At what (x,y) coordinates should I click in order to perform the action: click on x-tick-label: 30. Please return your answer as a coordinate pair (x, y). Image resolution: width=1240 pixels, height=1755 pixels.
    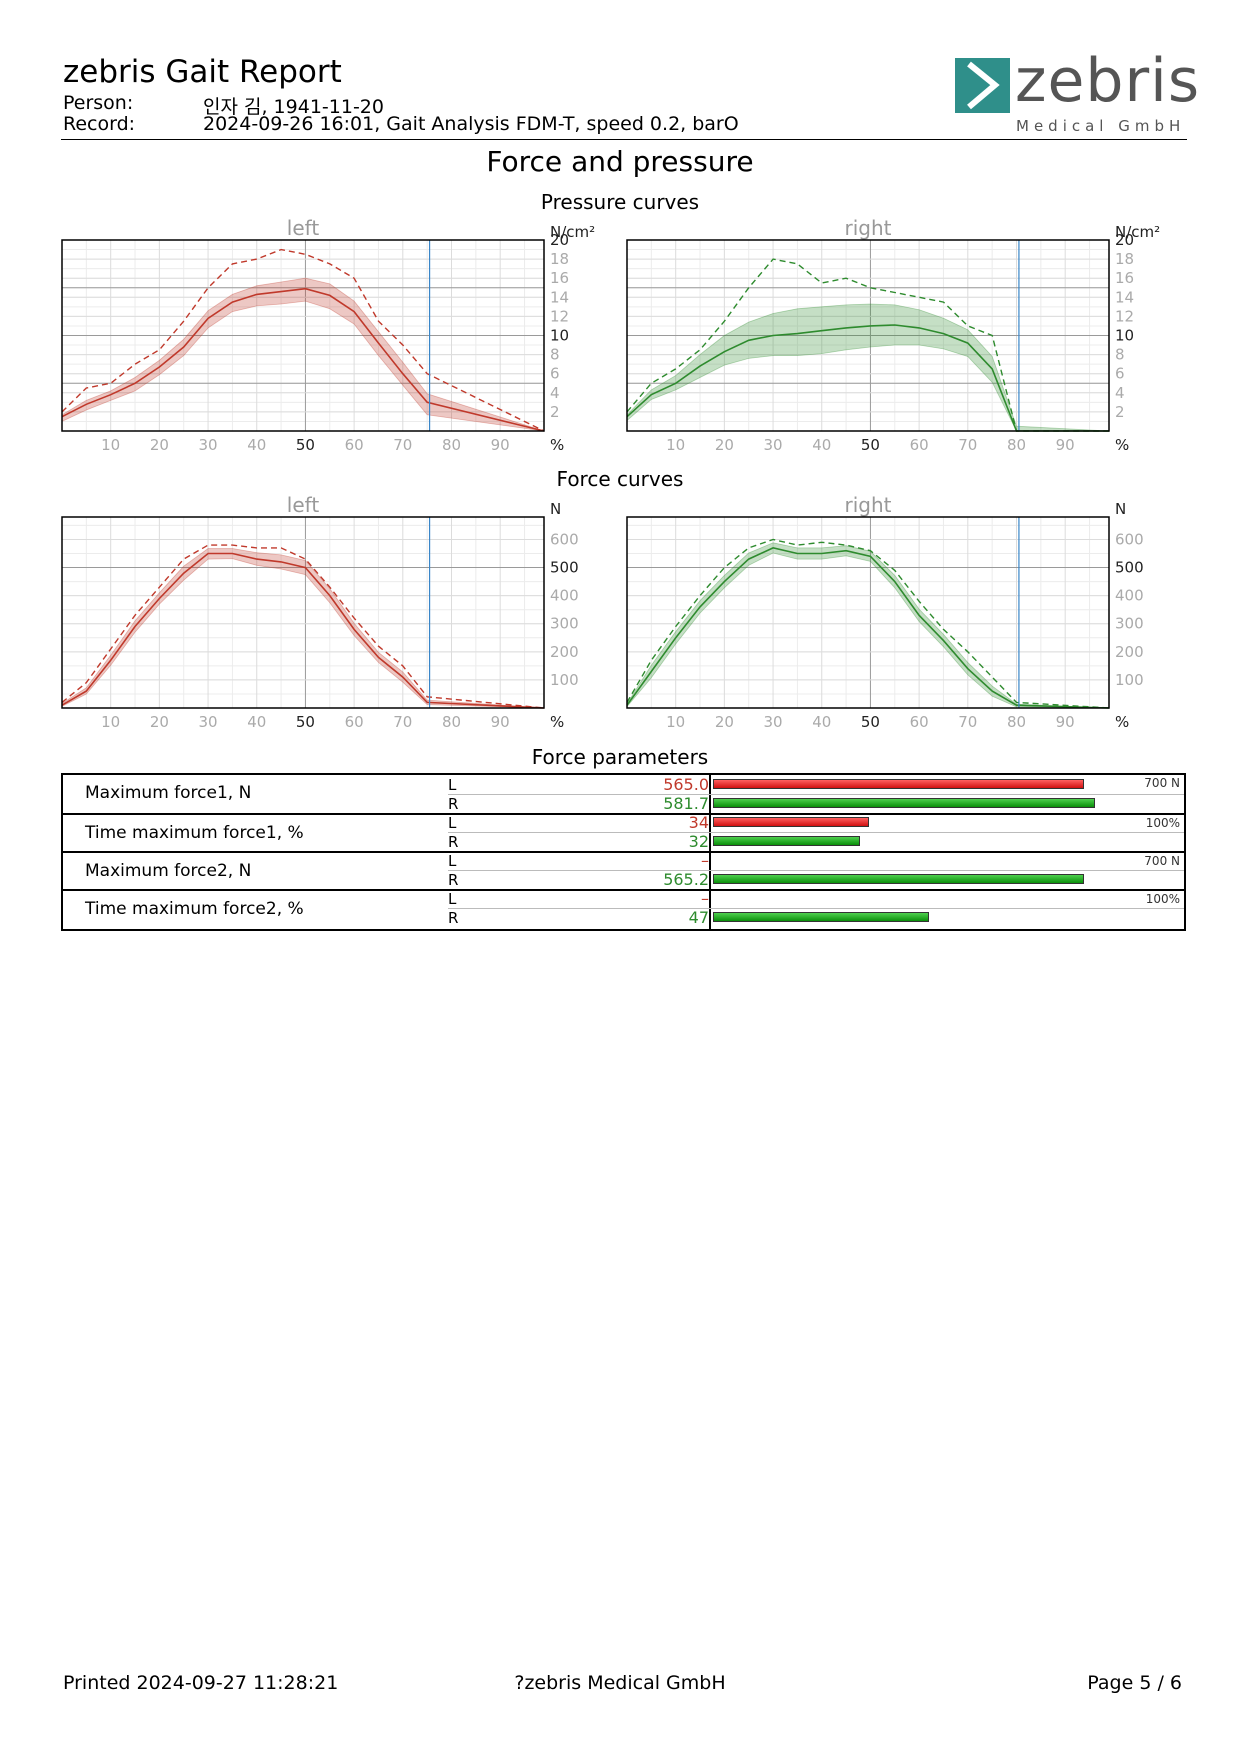
    Looking at the image, I should click on (208, 445).